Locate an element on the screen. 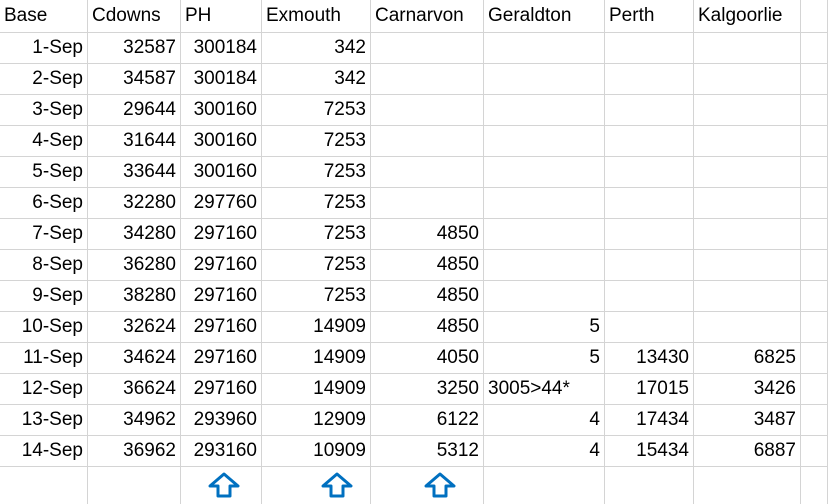 Image resolution: width=828 pixels, height=504 pixels. cell: Carnarvon is located at coordinates (427, 16).